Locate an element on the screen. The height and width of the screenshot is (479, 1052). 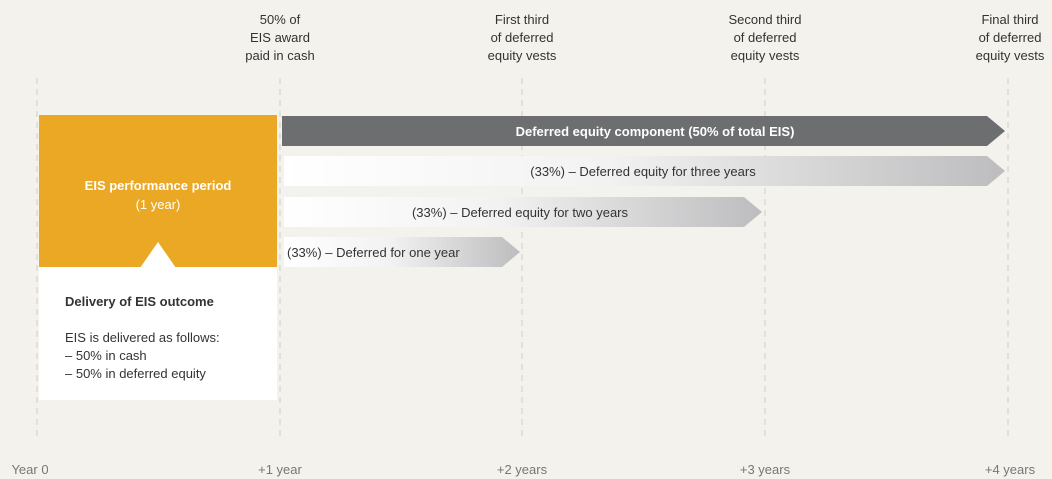
milestone-label: EIS award is located at coordinates (280, 37).